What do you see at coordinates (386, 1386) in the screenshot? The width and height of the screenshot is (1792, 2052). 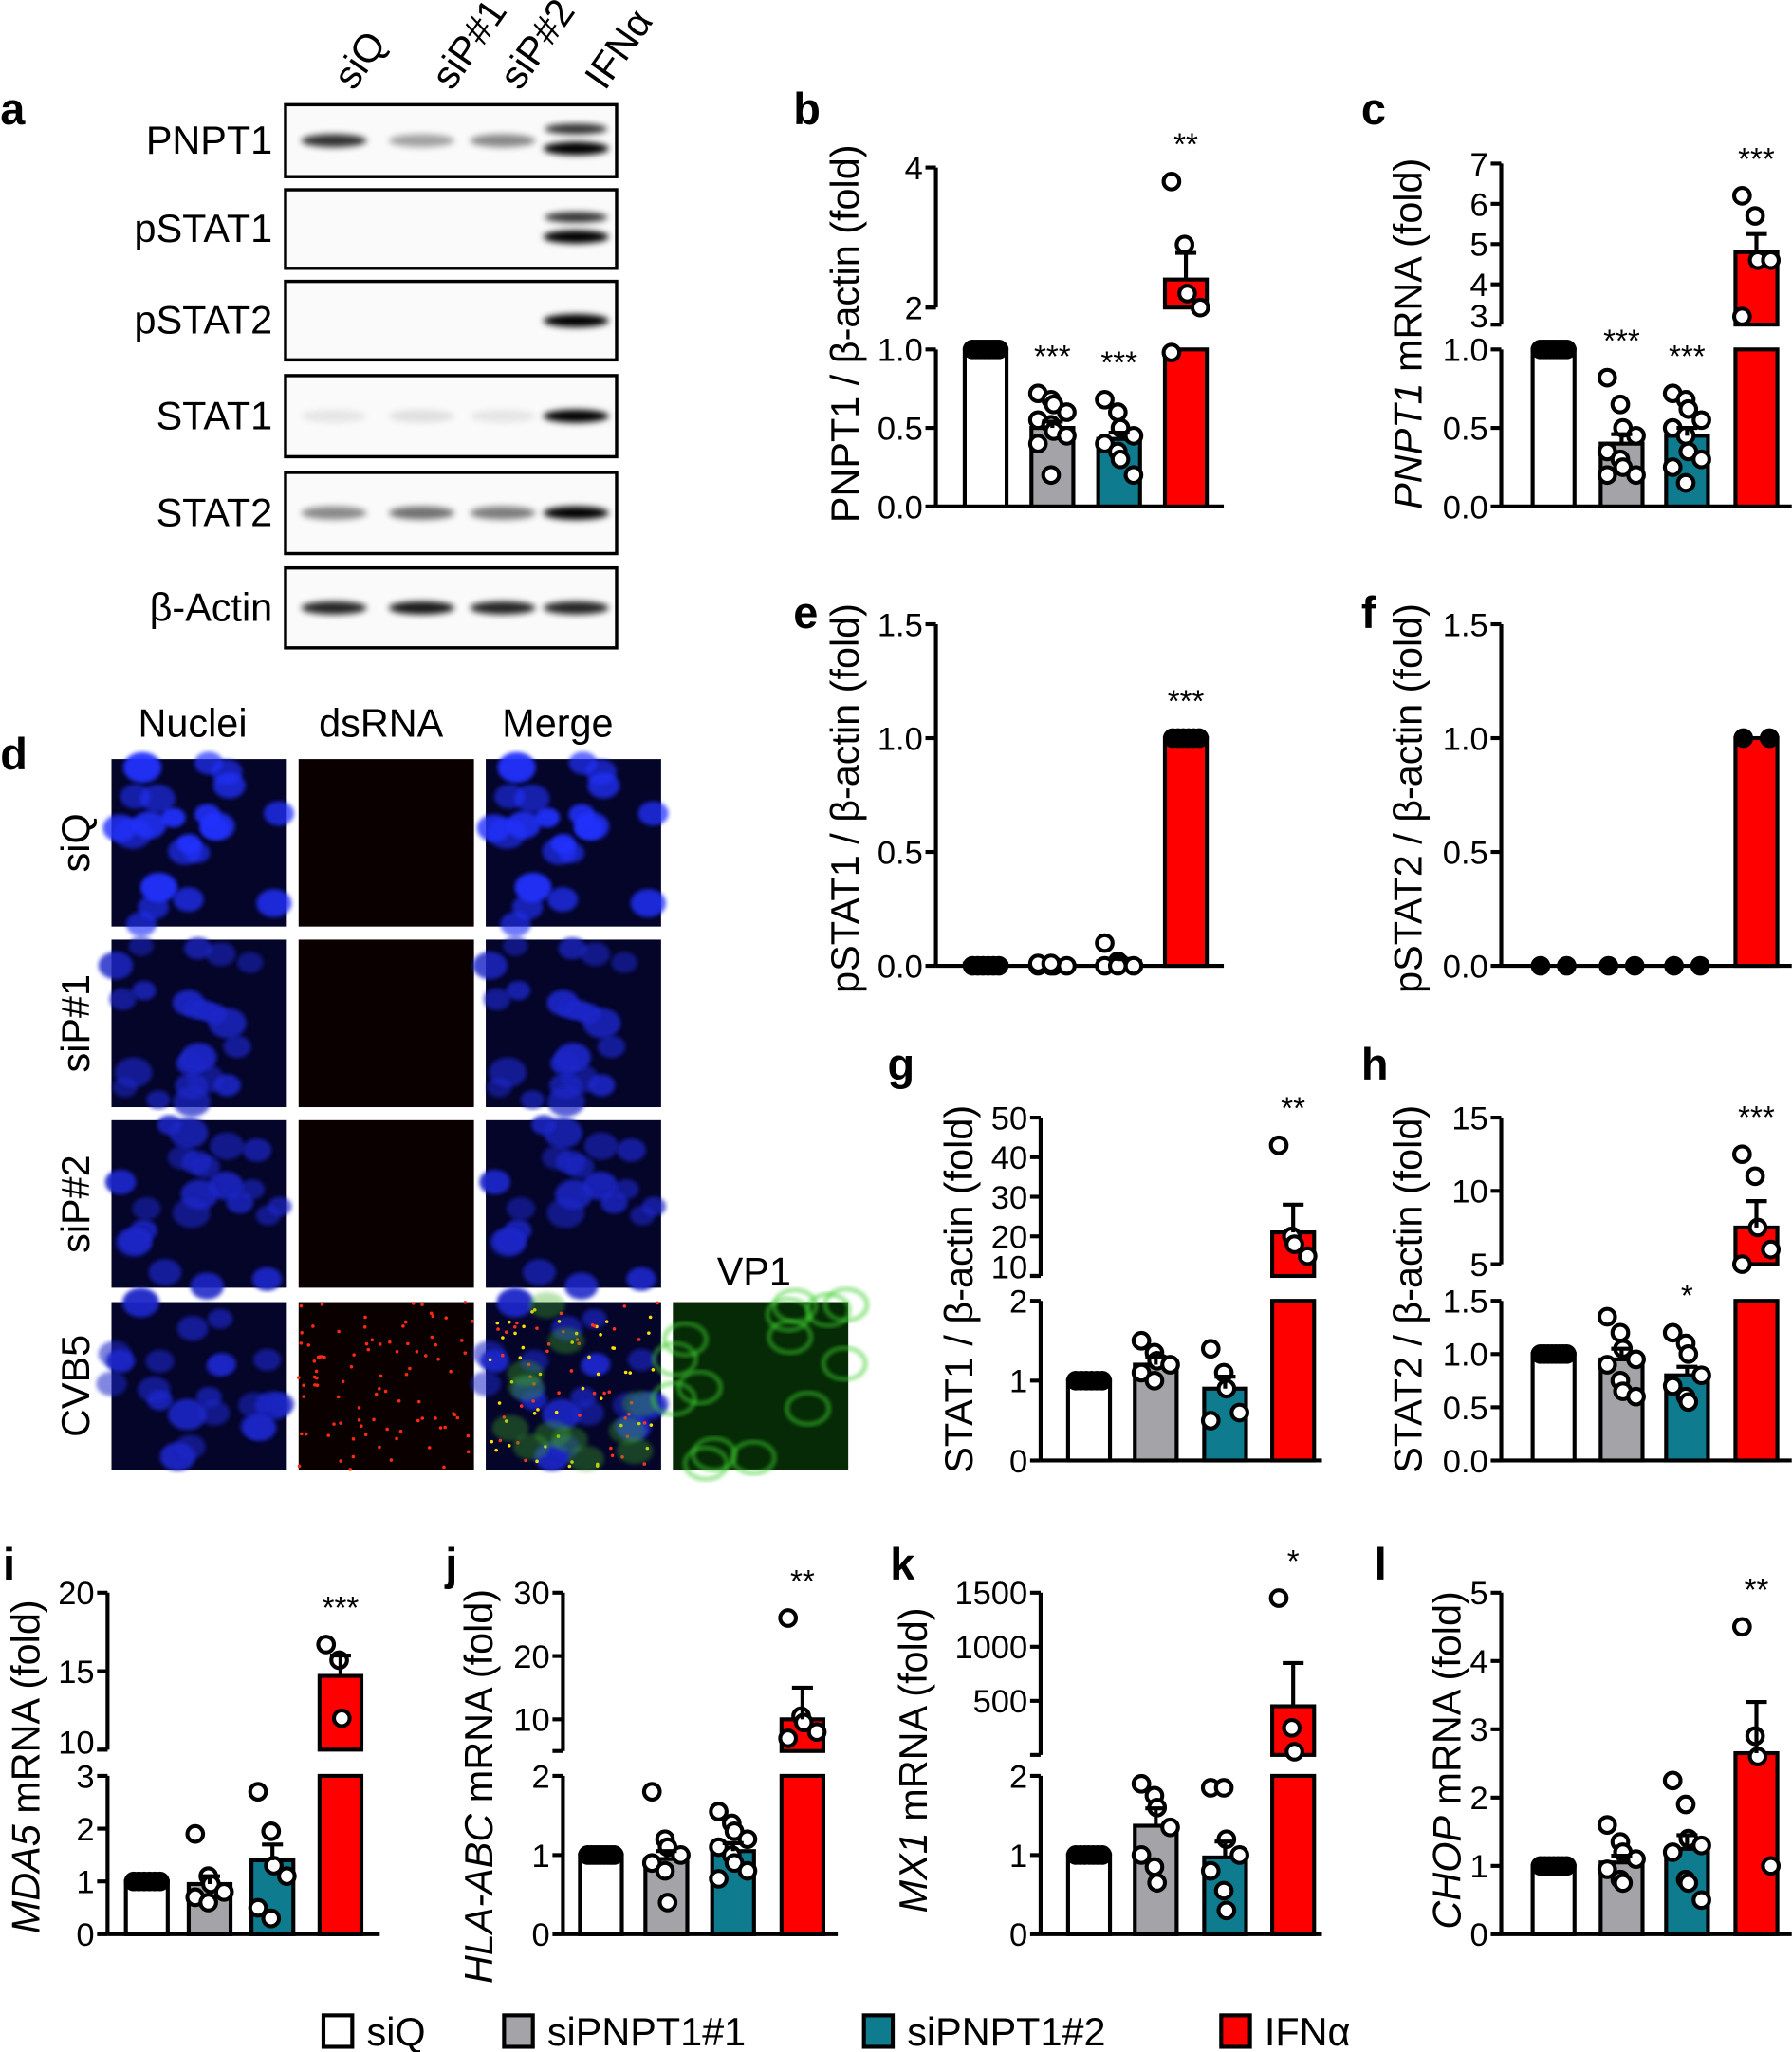 I see `micro-image-bg` at bounding box center [386, 1386].